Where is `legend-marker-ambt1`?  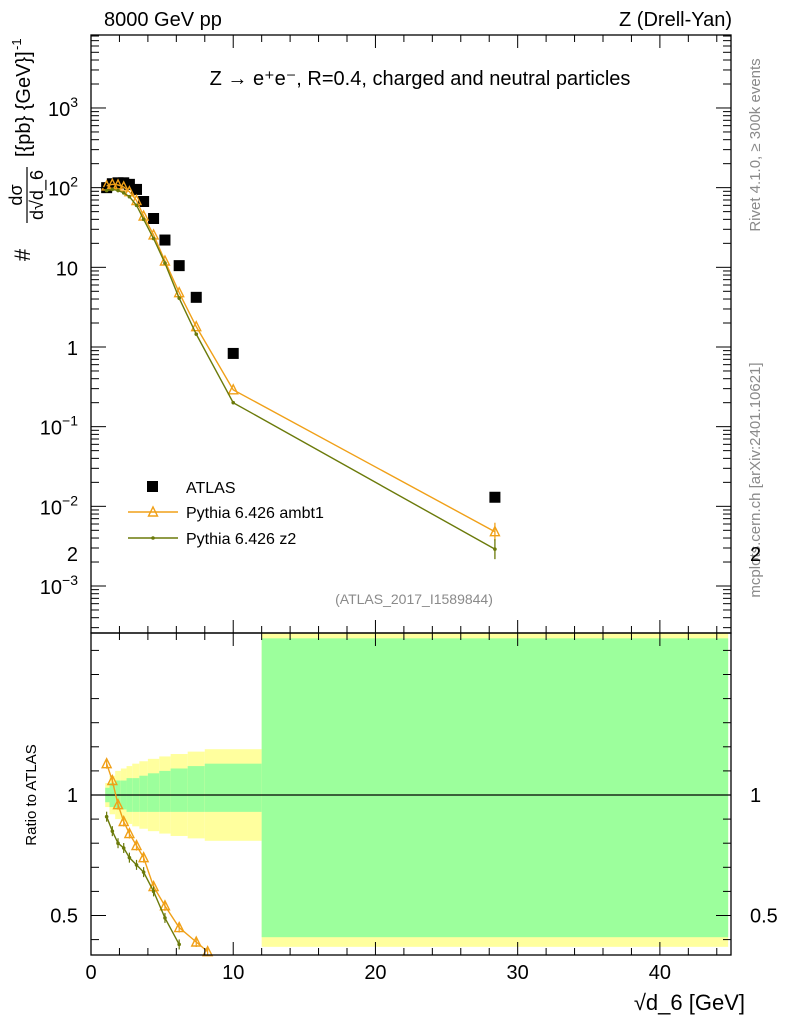
legend-marker-ambt1 is located at coordinates (153, 511).